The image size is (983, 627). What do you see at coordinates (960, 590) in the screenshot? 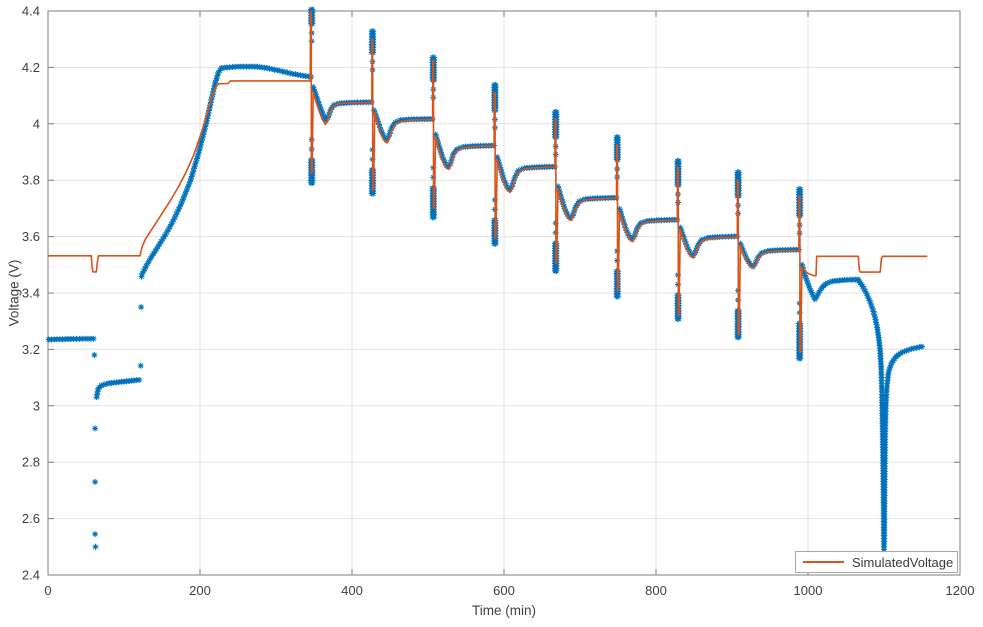
I see `x-tick-label: 1200` at bounding box center [960, 590].